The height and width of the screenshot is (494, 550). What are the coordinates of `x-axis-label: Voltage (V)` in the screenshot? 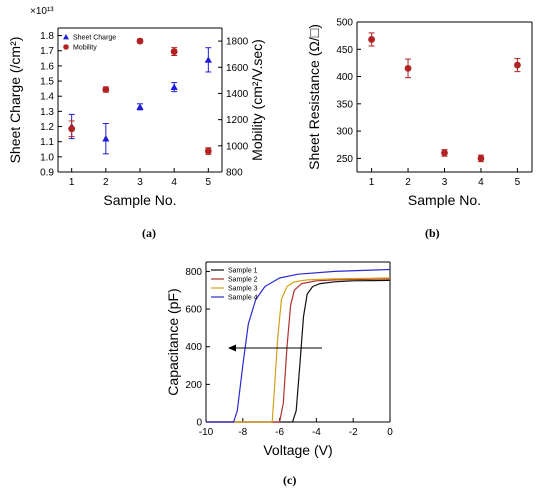 It's located at (297, 450).